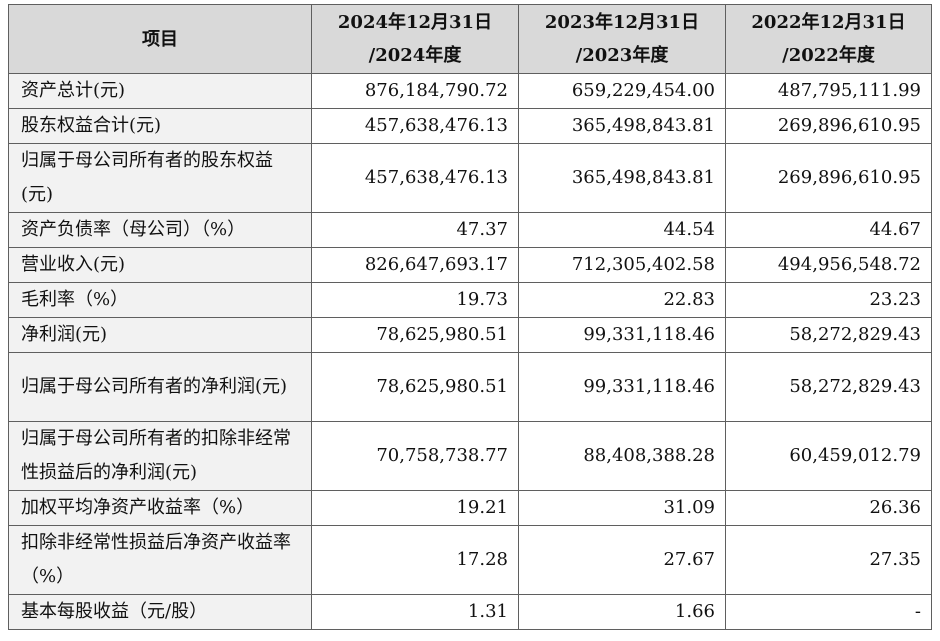  What do you see at coordinates (622, 91) in the screenshot?
I see `value-2023: 659,229,454.00` at bounding box center [622, 91].